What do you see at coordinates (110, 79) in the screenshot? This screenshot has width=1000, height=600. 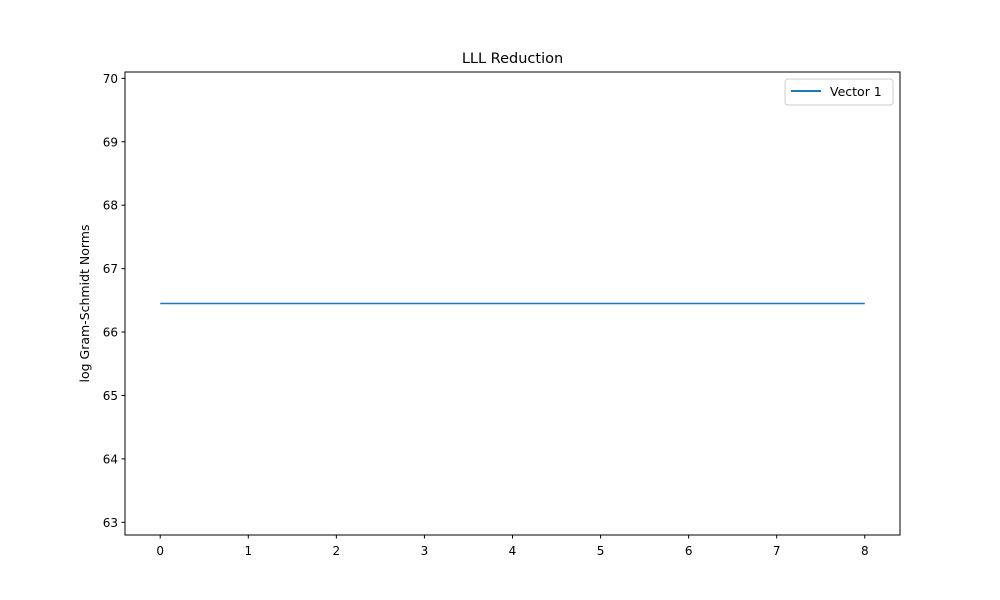 I see `y-tick-label: 70` at bounding box center [110, 79].